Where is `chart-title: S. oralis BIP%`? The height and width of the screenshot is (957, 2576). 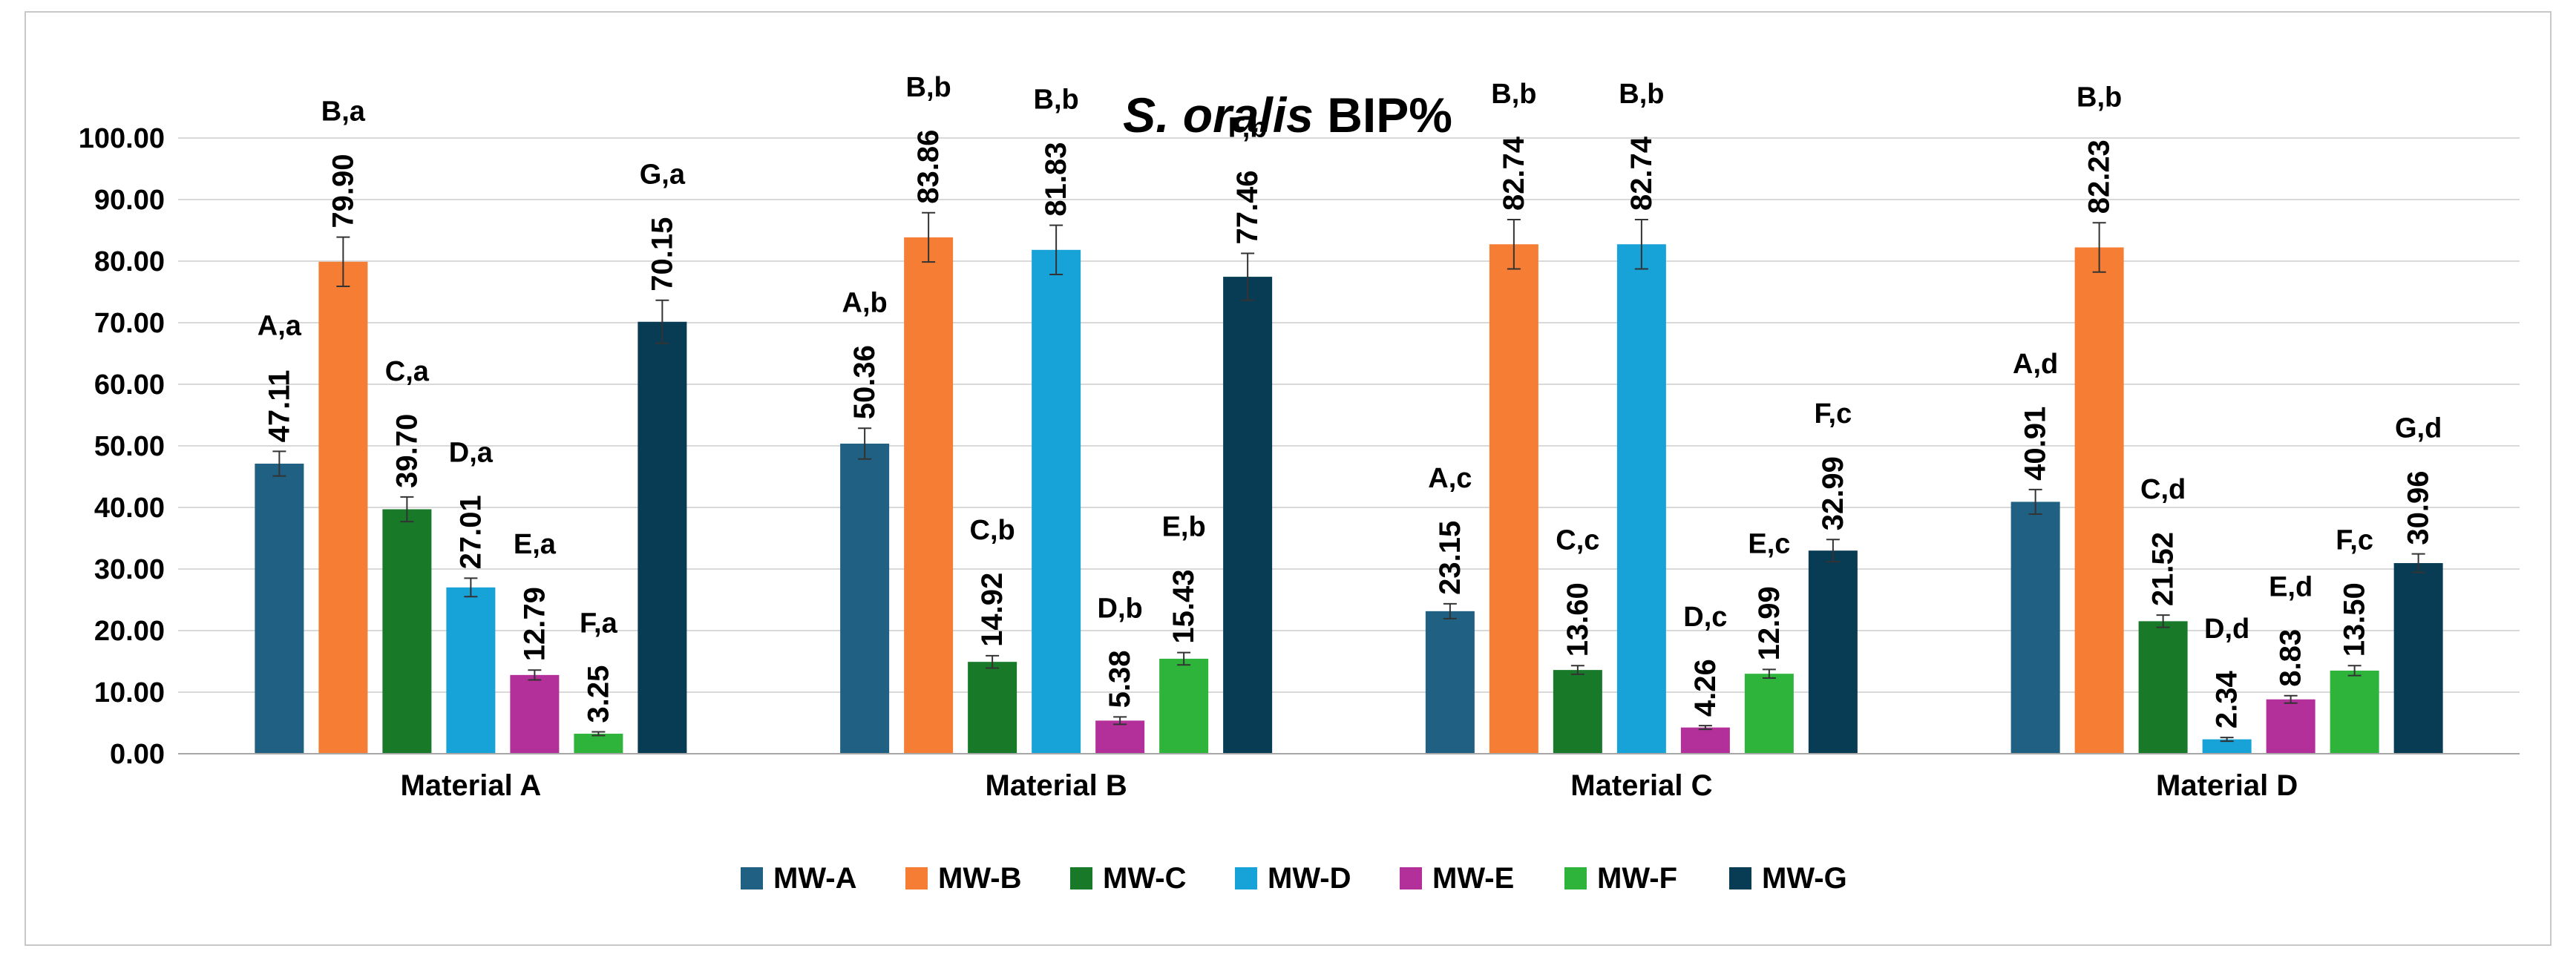
chart-title: S. oralis BIP% is located at coordinates (1287, 115).